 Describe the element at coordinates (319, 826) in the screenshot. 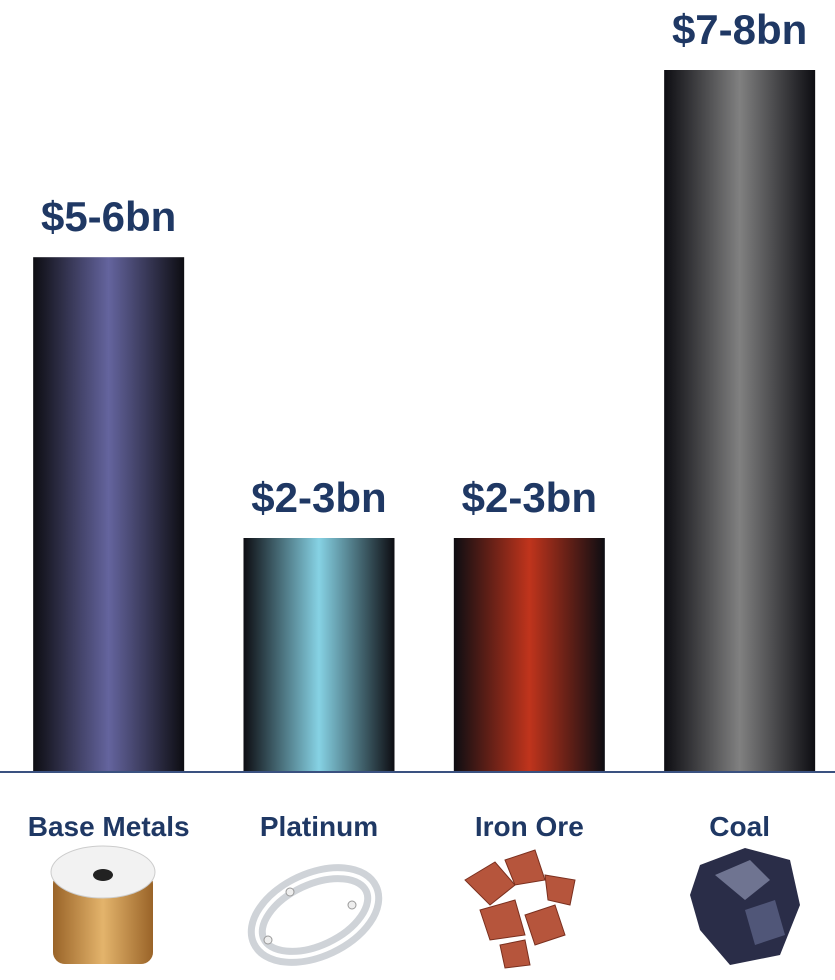

I see `category-label: Platinum` at that location.